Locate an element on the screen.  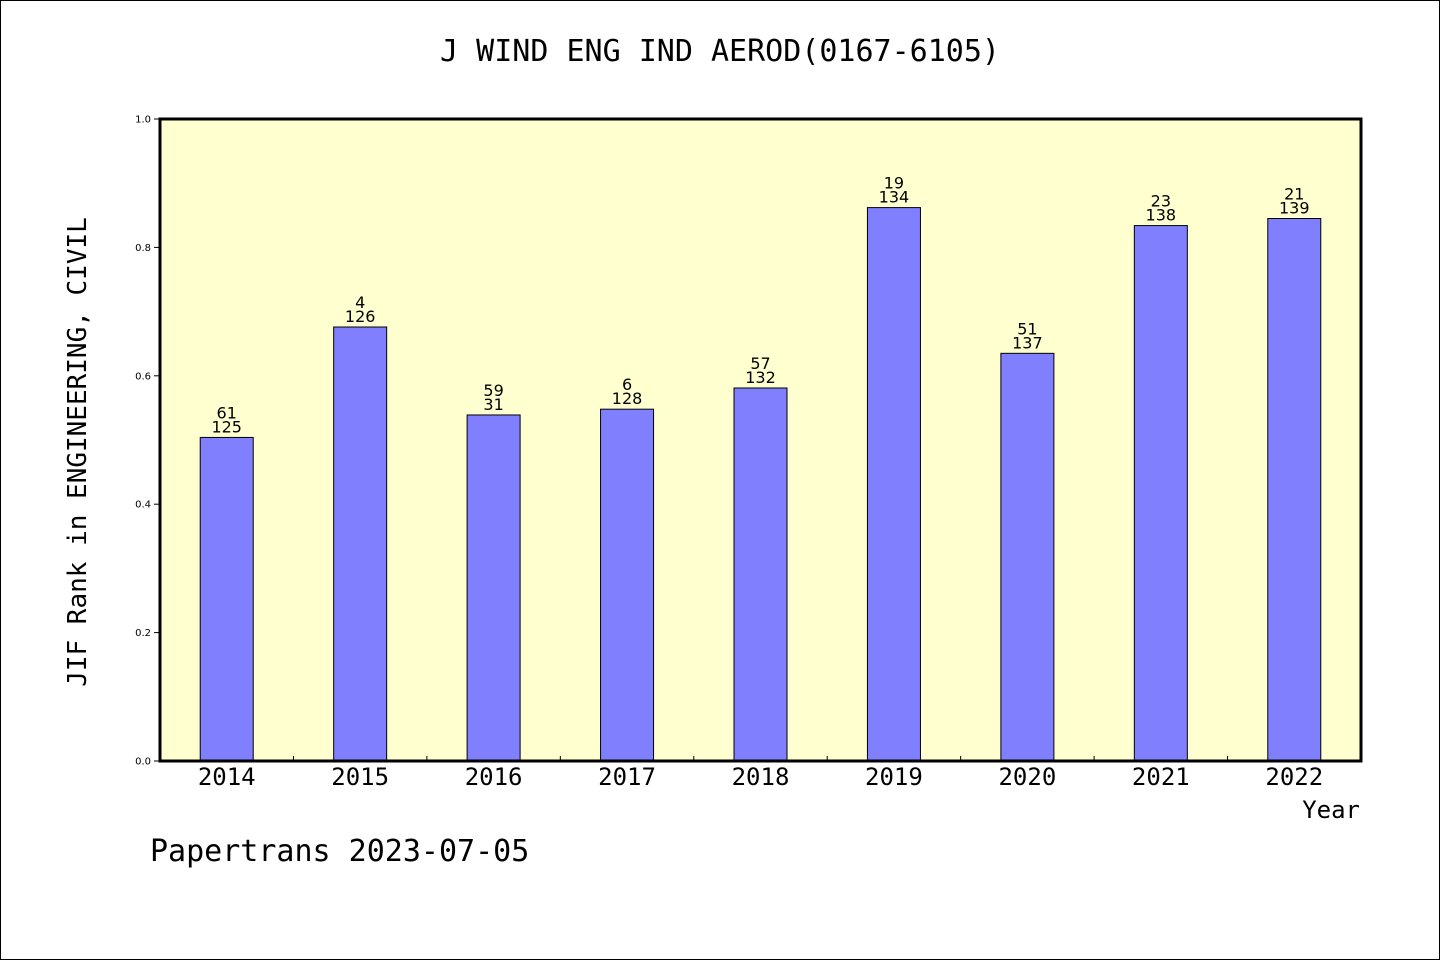
x-tick-label: 2014 is located at coordinates (227, 777).